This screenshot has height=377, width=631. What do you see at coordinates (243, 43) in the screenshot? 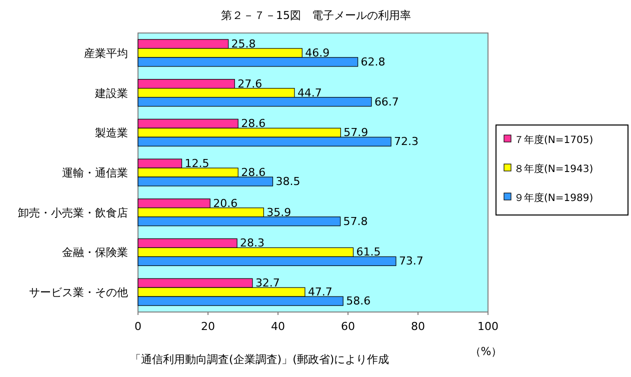
I see `data-label: 25.8` at bounding box center [243, 43].